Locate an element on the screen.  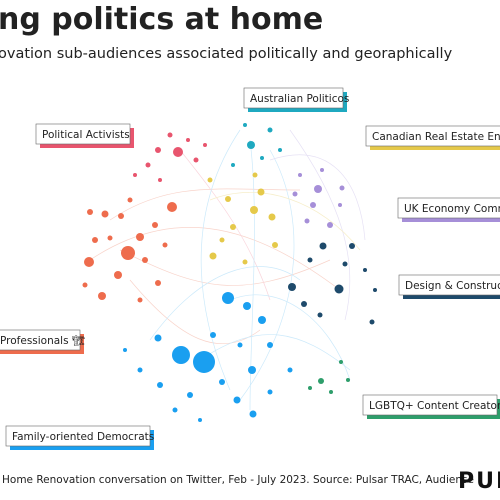
label-text: Family-oriented Democrats is located at coordinates (83, 437).